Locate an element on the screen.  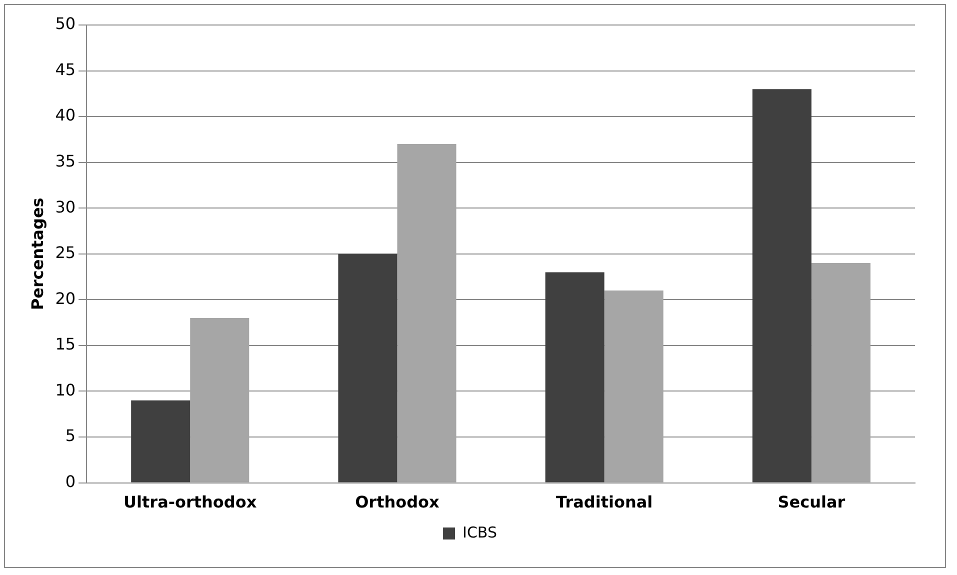
y-tick-label: 50 is located at coordinates (65, 24).